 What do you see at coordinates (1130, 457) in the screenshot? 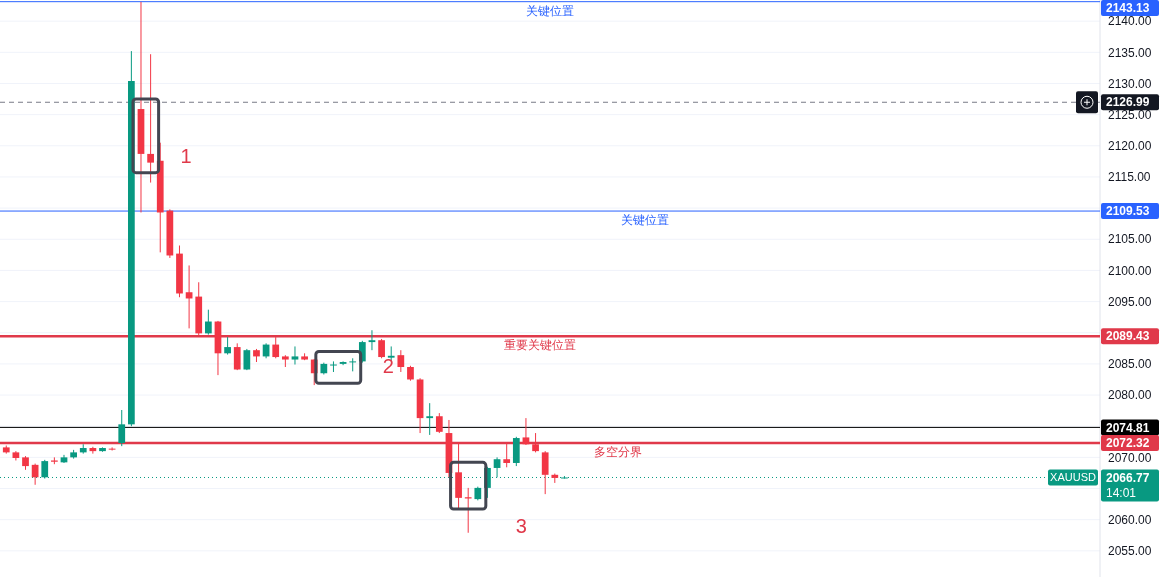
I see `y-tick-label: 2070.00` at bounding box center [1130, 457].